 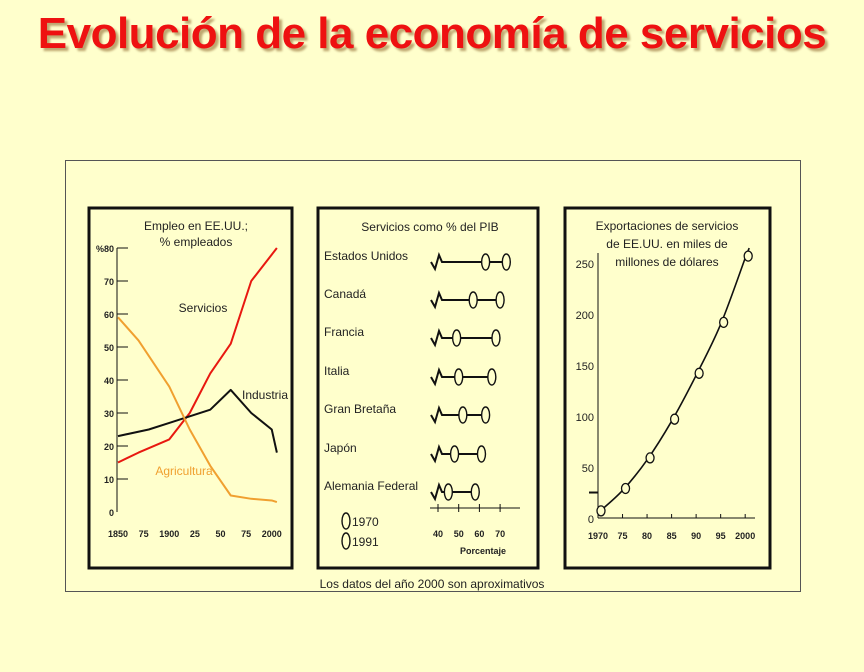 I want to click on pib-category-0: Estados Unidos, so click(x=366, y=256).